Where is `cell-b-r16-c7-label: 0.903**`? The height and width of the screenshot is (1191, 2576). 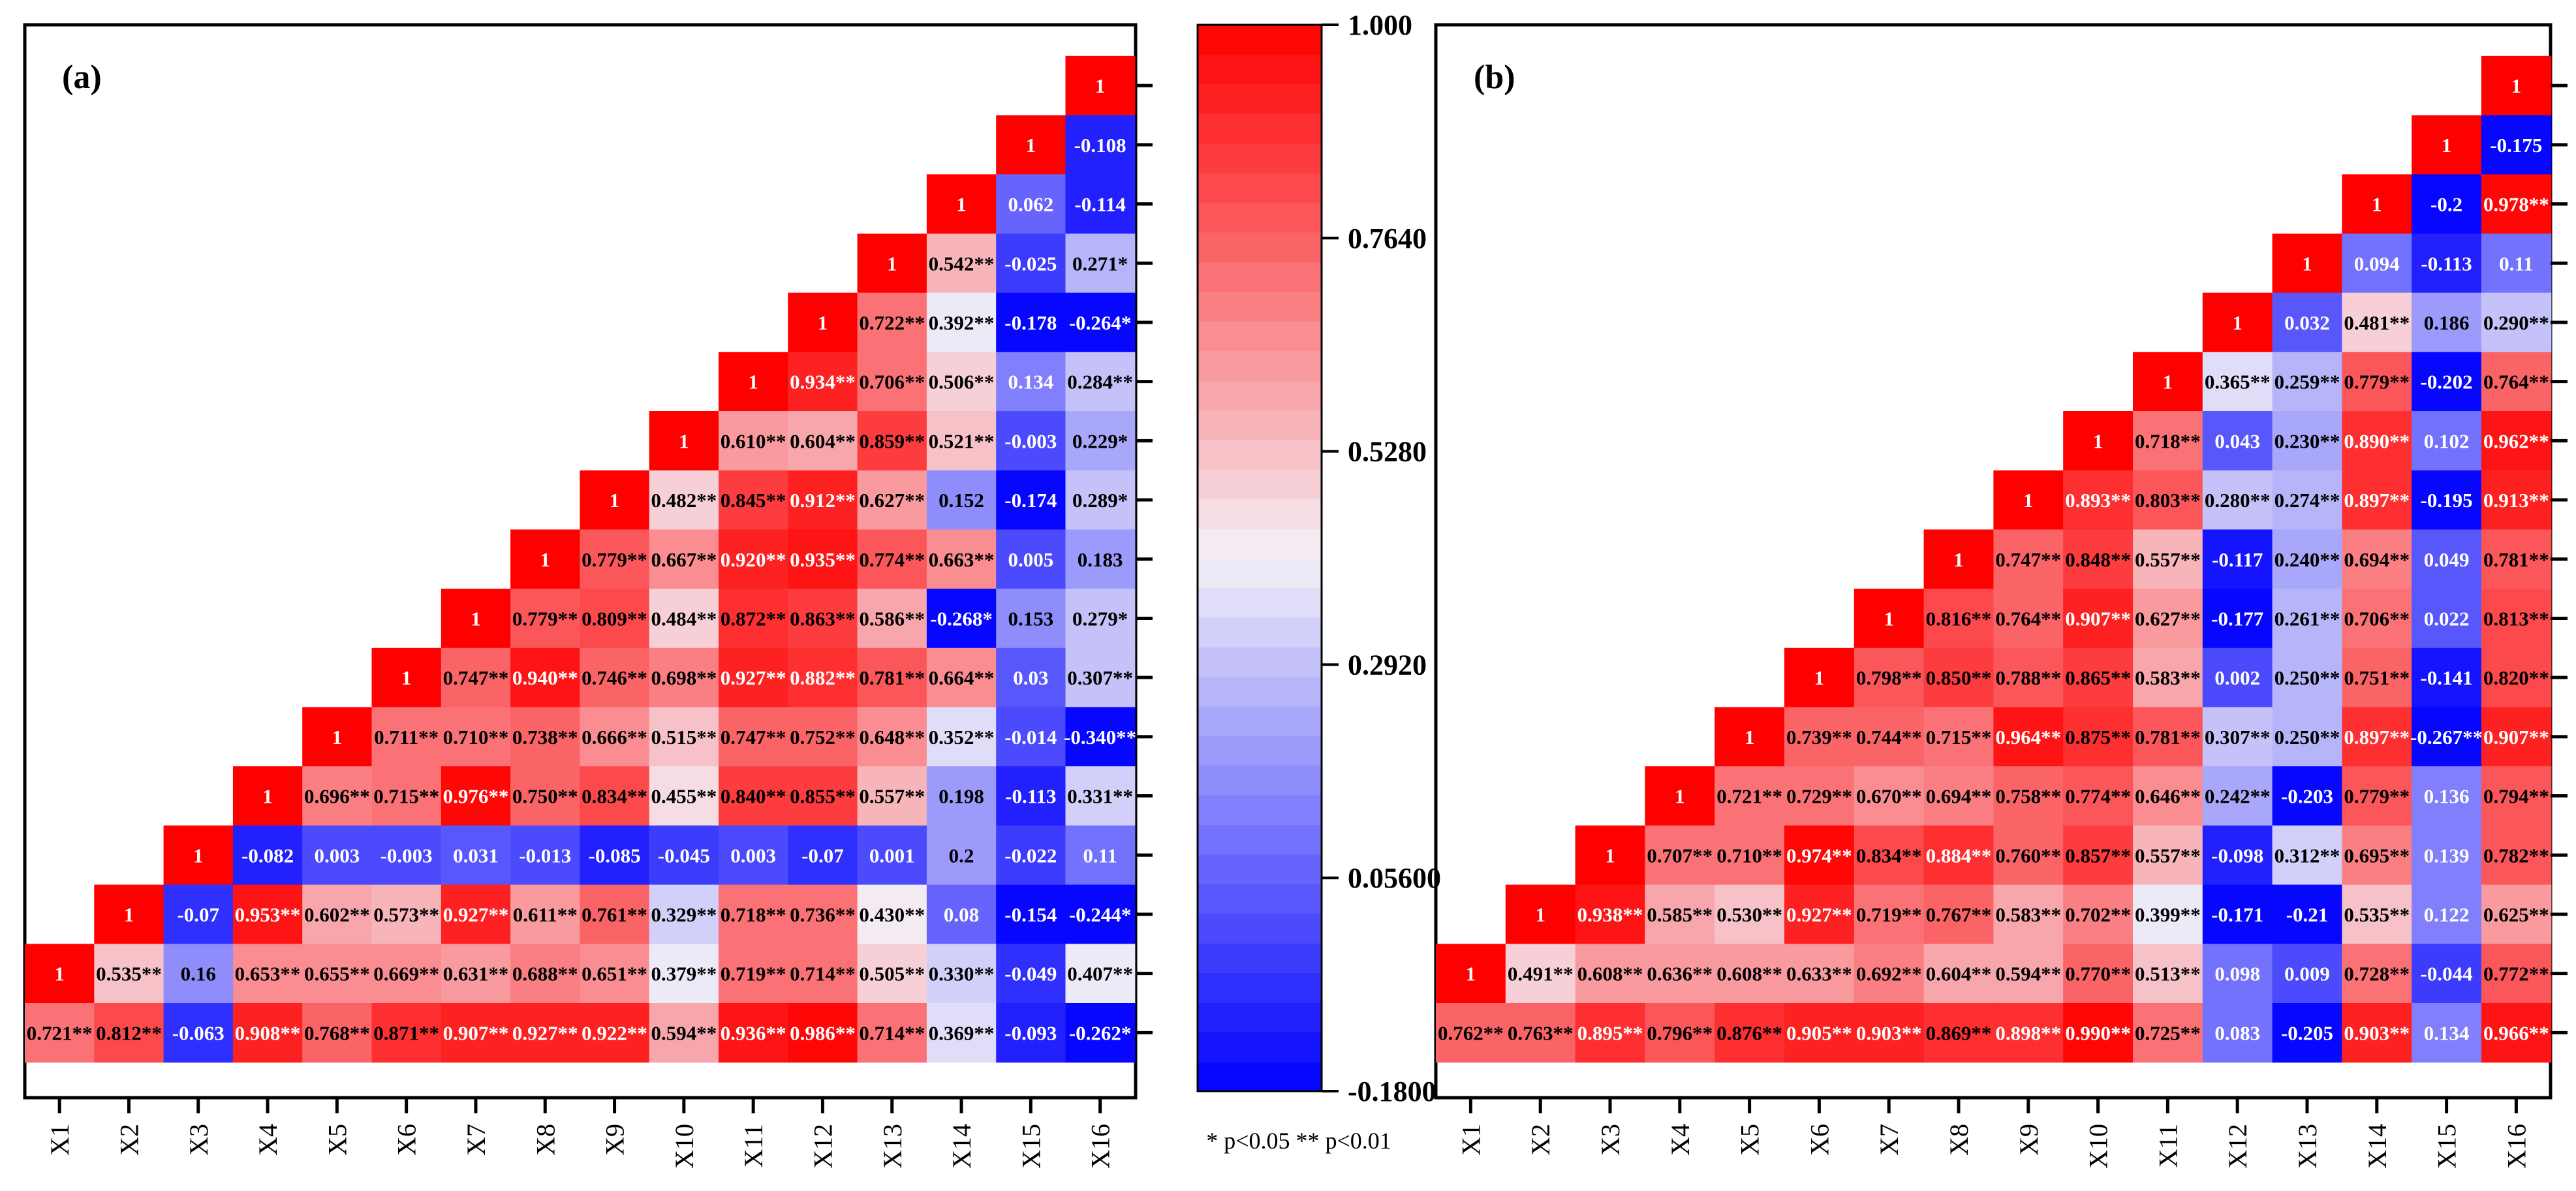 cell-b-r16-c7-label: 0.903** is located at coordinates (1889, 1032).